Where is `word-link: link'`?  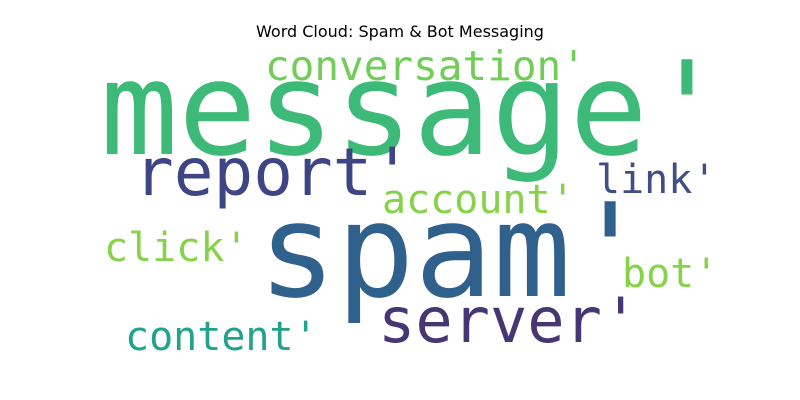
word-link: link' is located at coordinates (656, 180).